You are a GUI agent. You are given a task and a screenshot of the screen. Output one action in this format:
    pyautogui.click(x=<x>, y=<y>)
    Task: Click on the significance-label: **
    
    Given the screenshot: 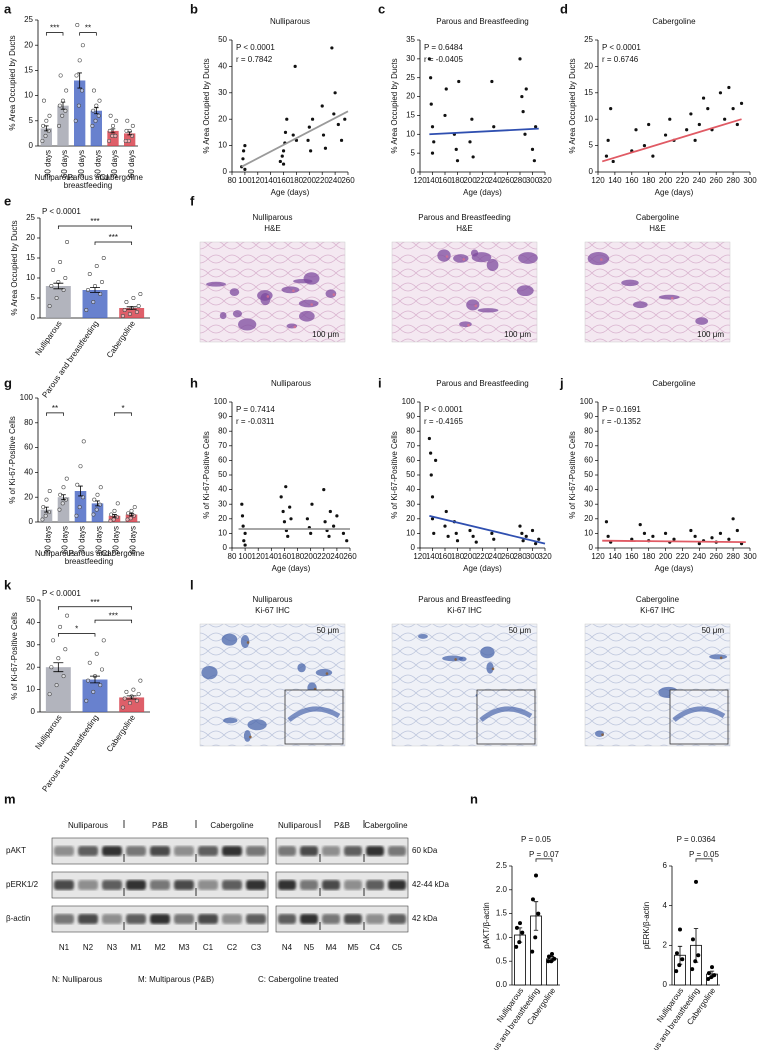 What is the action you would take?
    pyautogui.click(x=55, y=408)
    